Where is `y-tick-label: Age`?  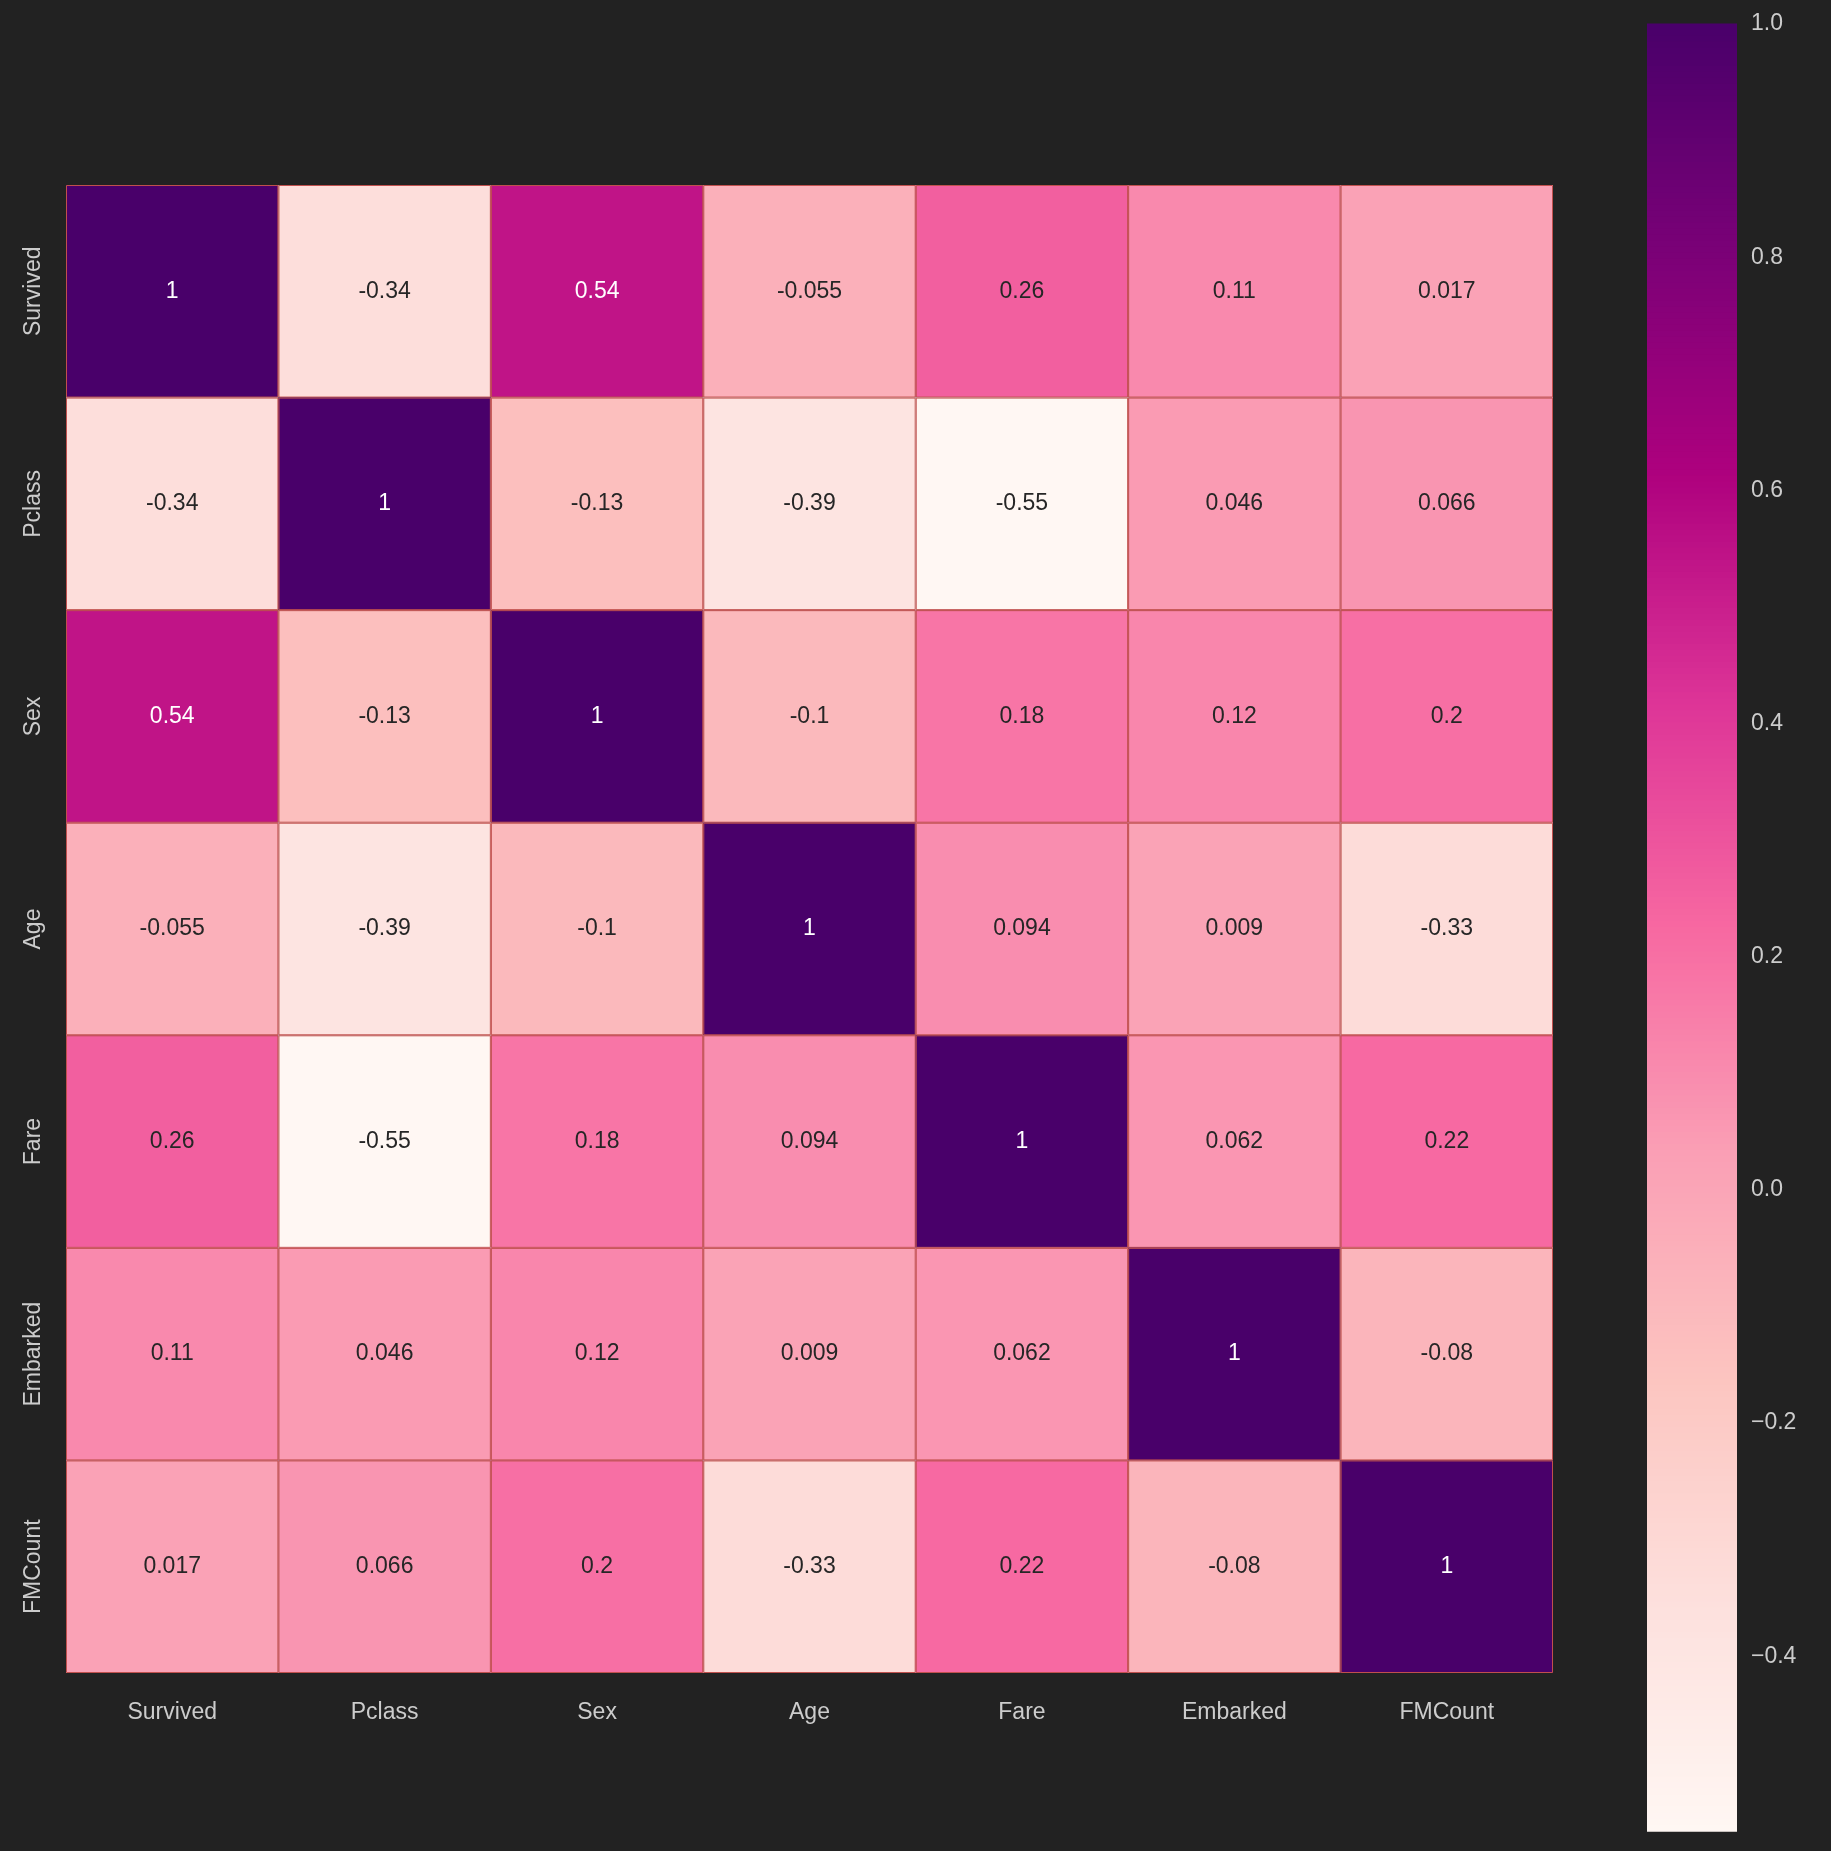
y-tick-label: Age is located at coordinates (32, 929).